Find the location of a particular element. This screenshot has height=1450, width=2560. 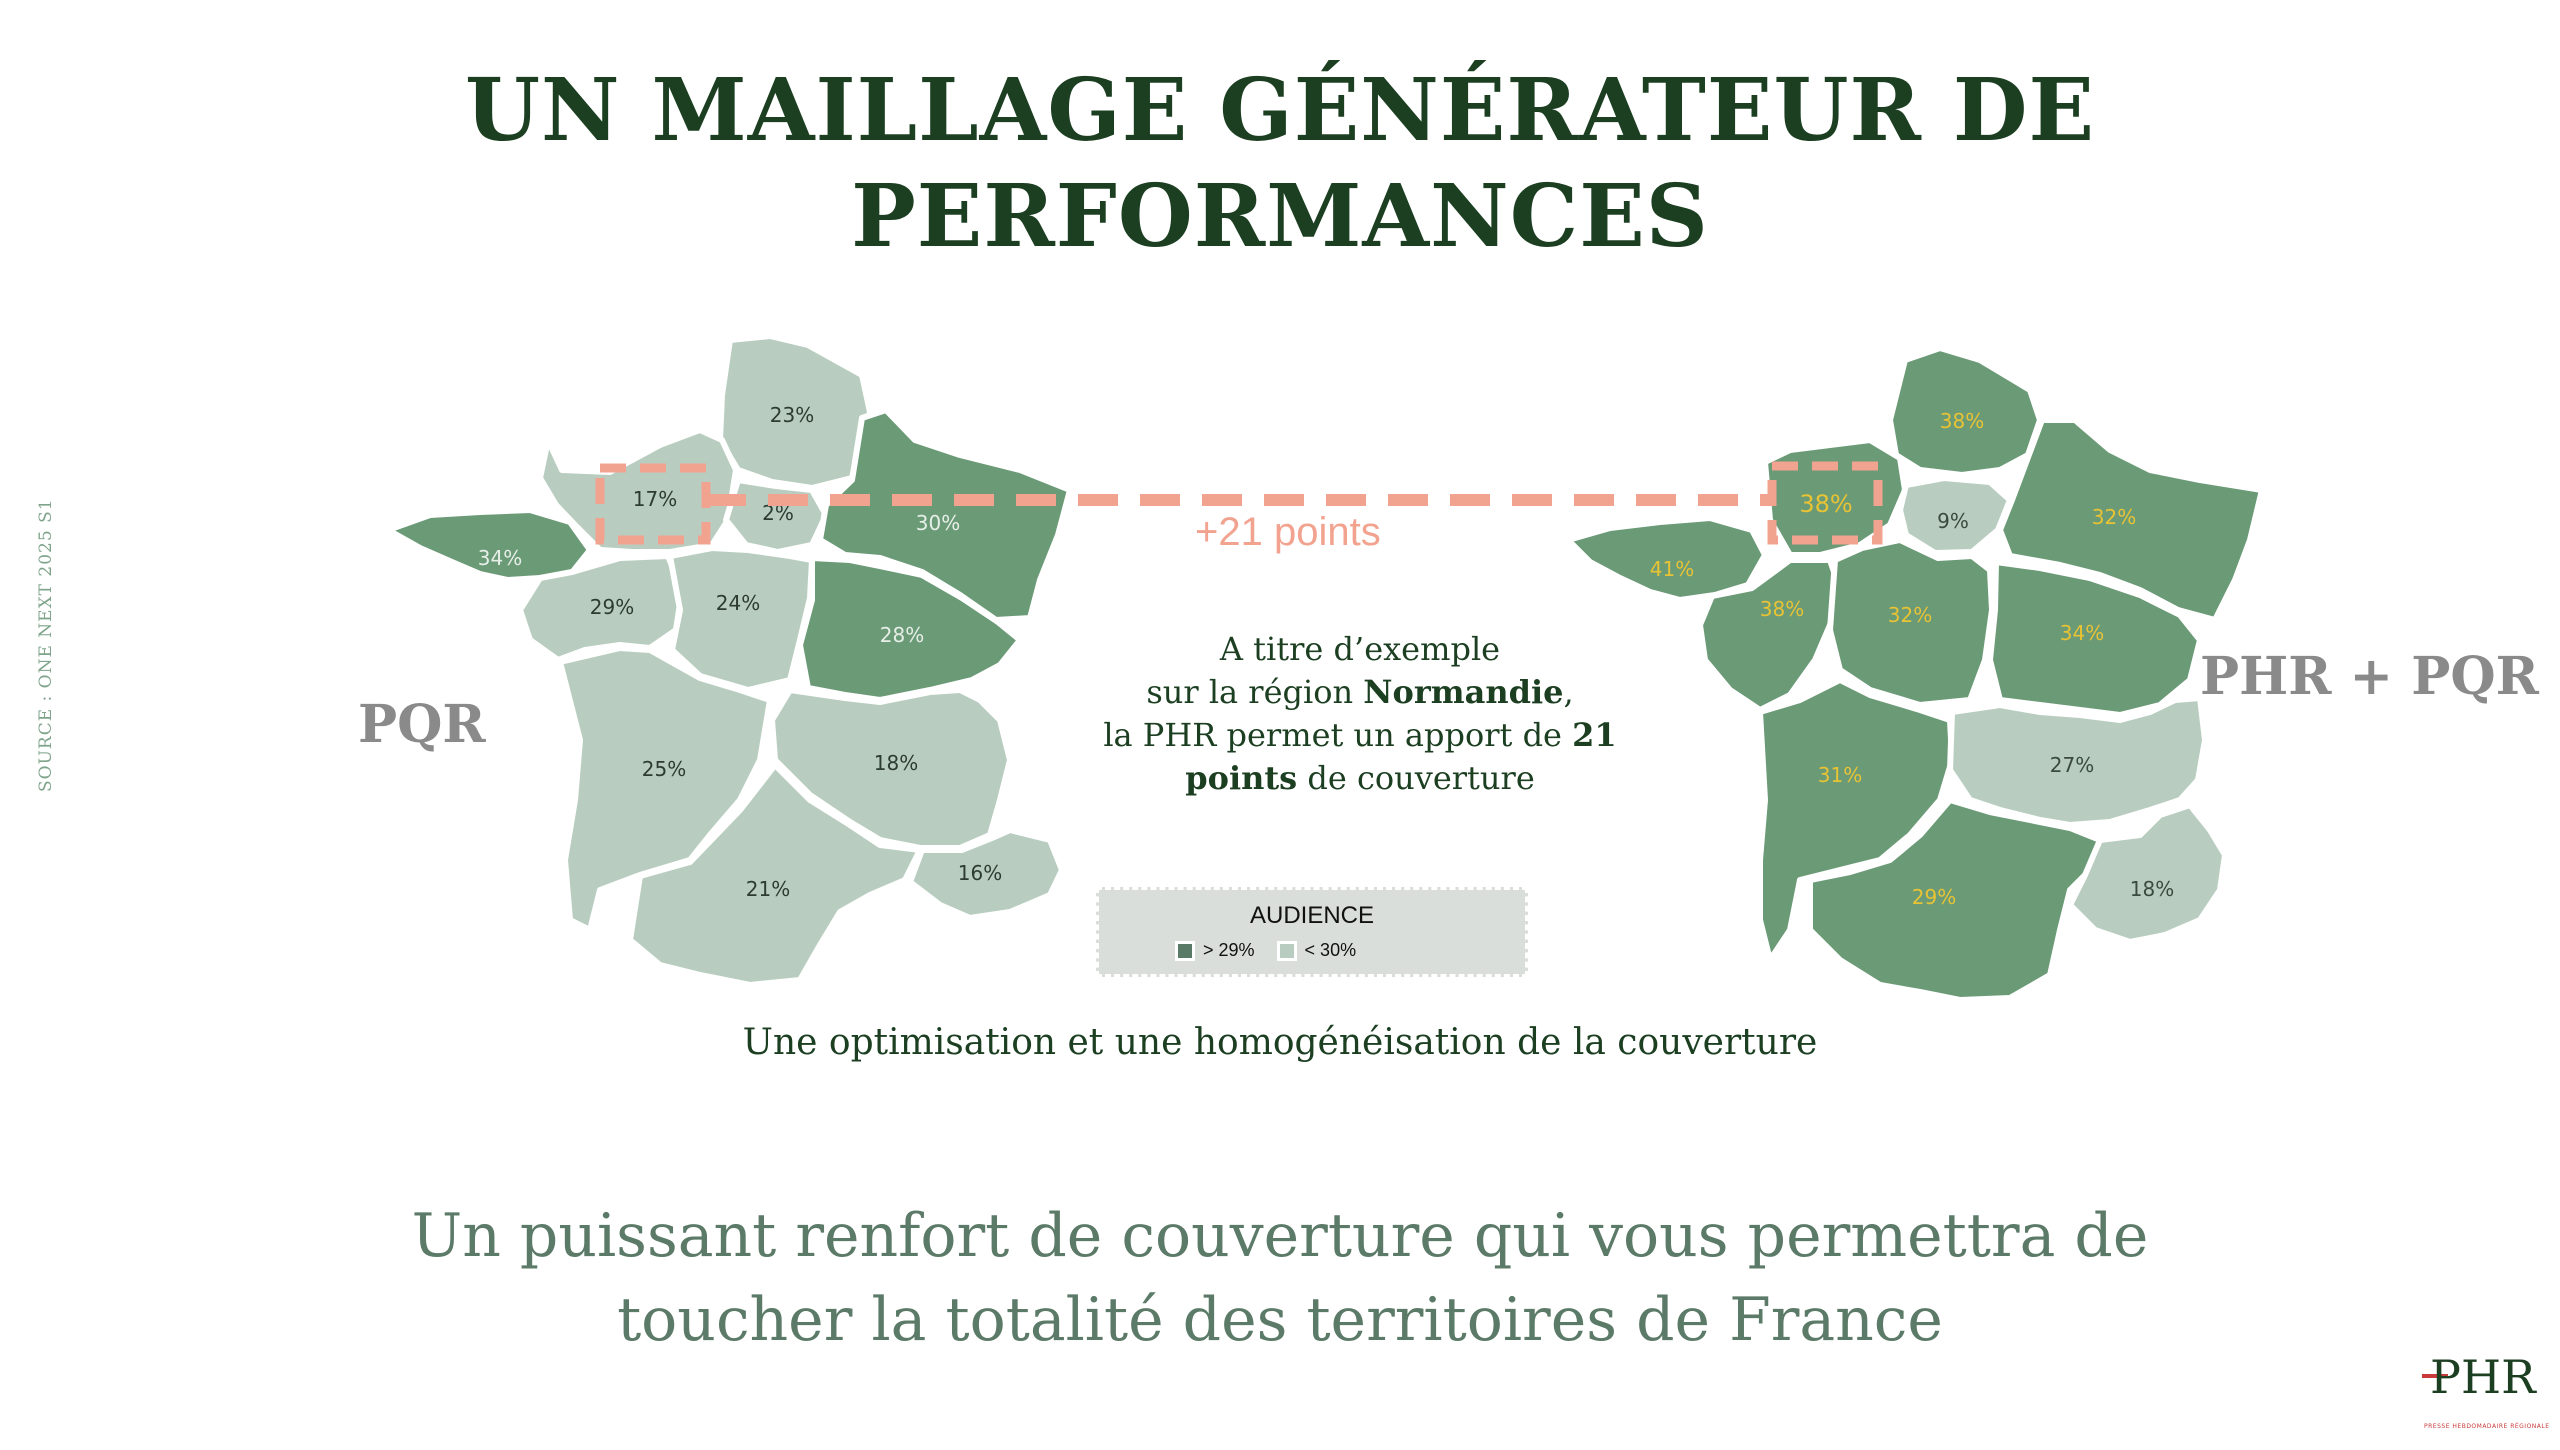

region-right-ile-de-france is located at coordinates (1955, 515).